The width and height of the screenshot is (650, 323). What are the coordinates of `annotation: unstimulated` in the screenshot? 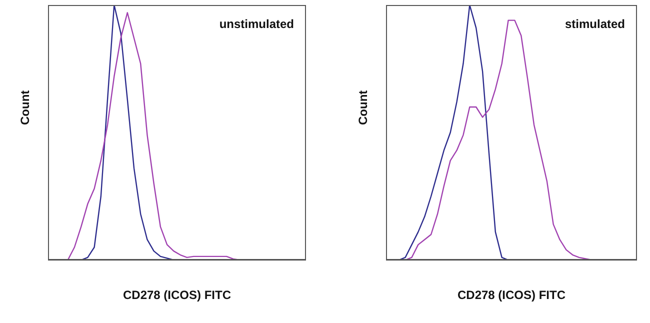 It's located at (256, 24).